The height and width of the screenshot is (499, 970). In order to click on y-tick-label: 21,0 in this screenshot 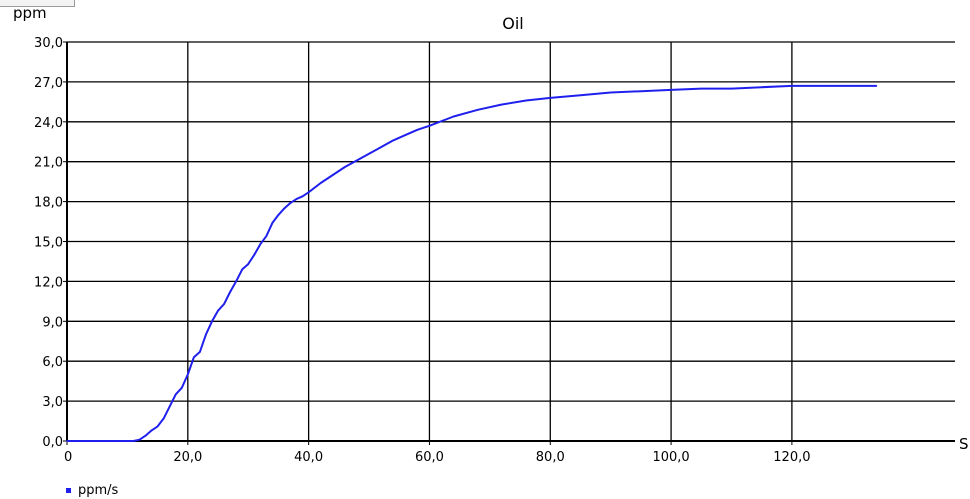, I will do `click(48, 163)`.